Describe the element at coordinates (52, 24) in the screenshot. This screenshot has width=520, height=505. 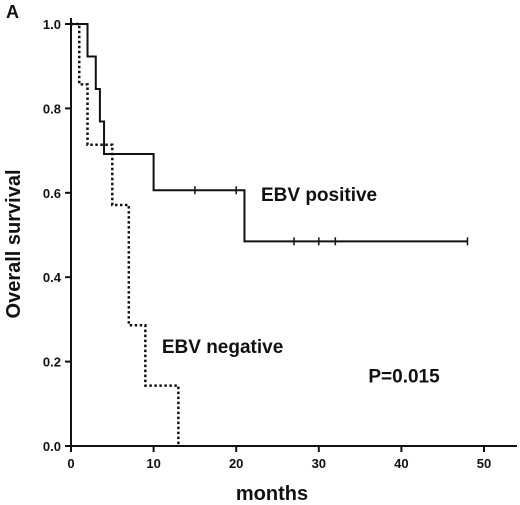
I see `y-tick-label: 1.0` at that location.